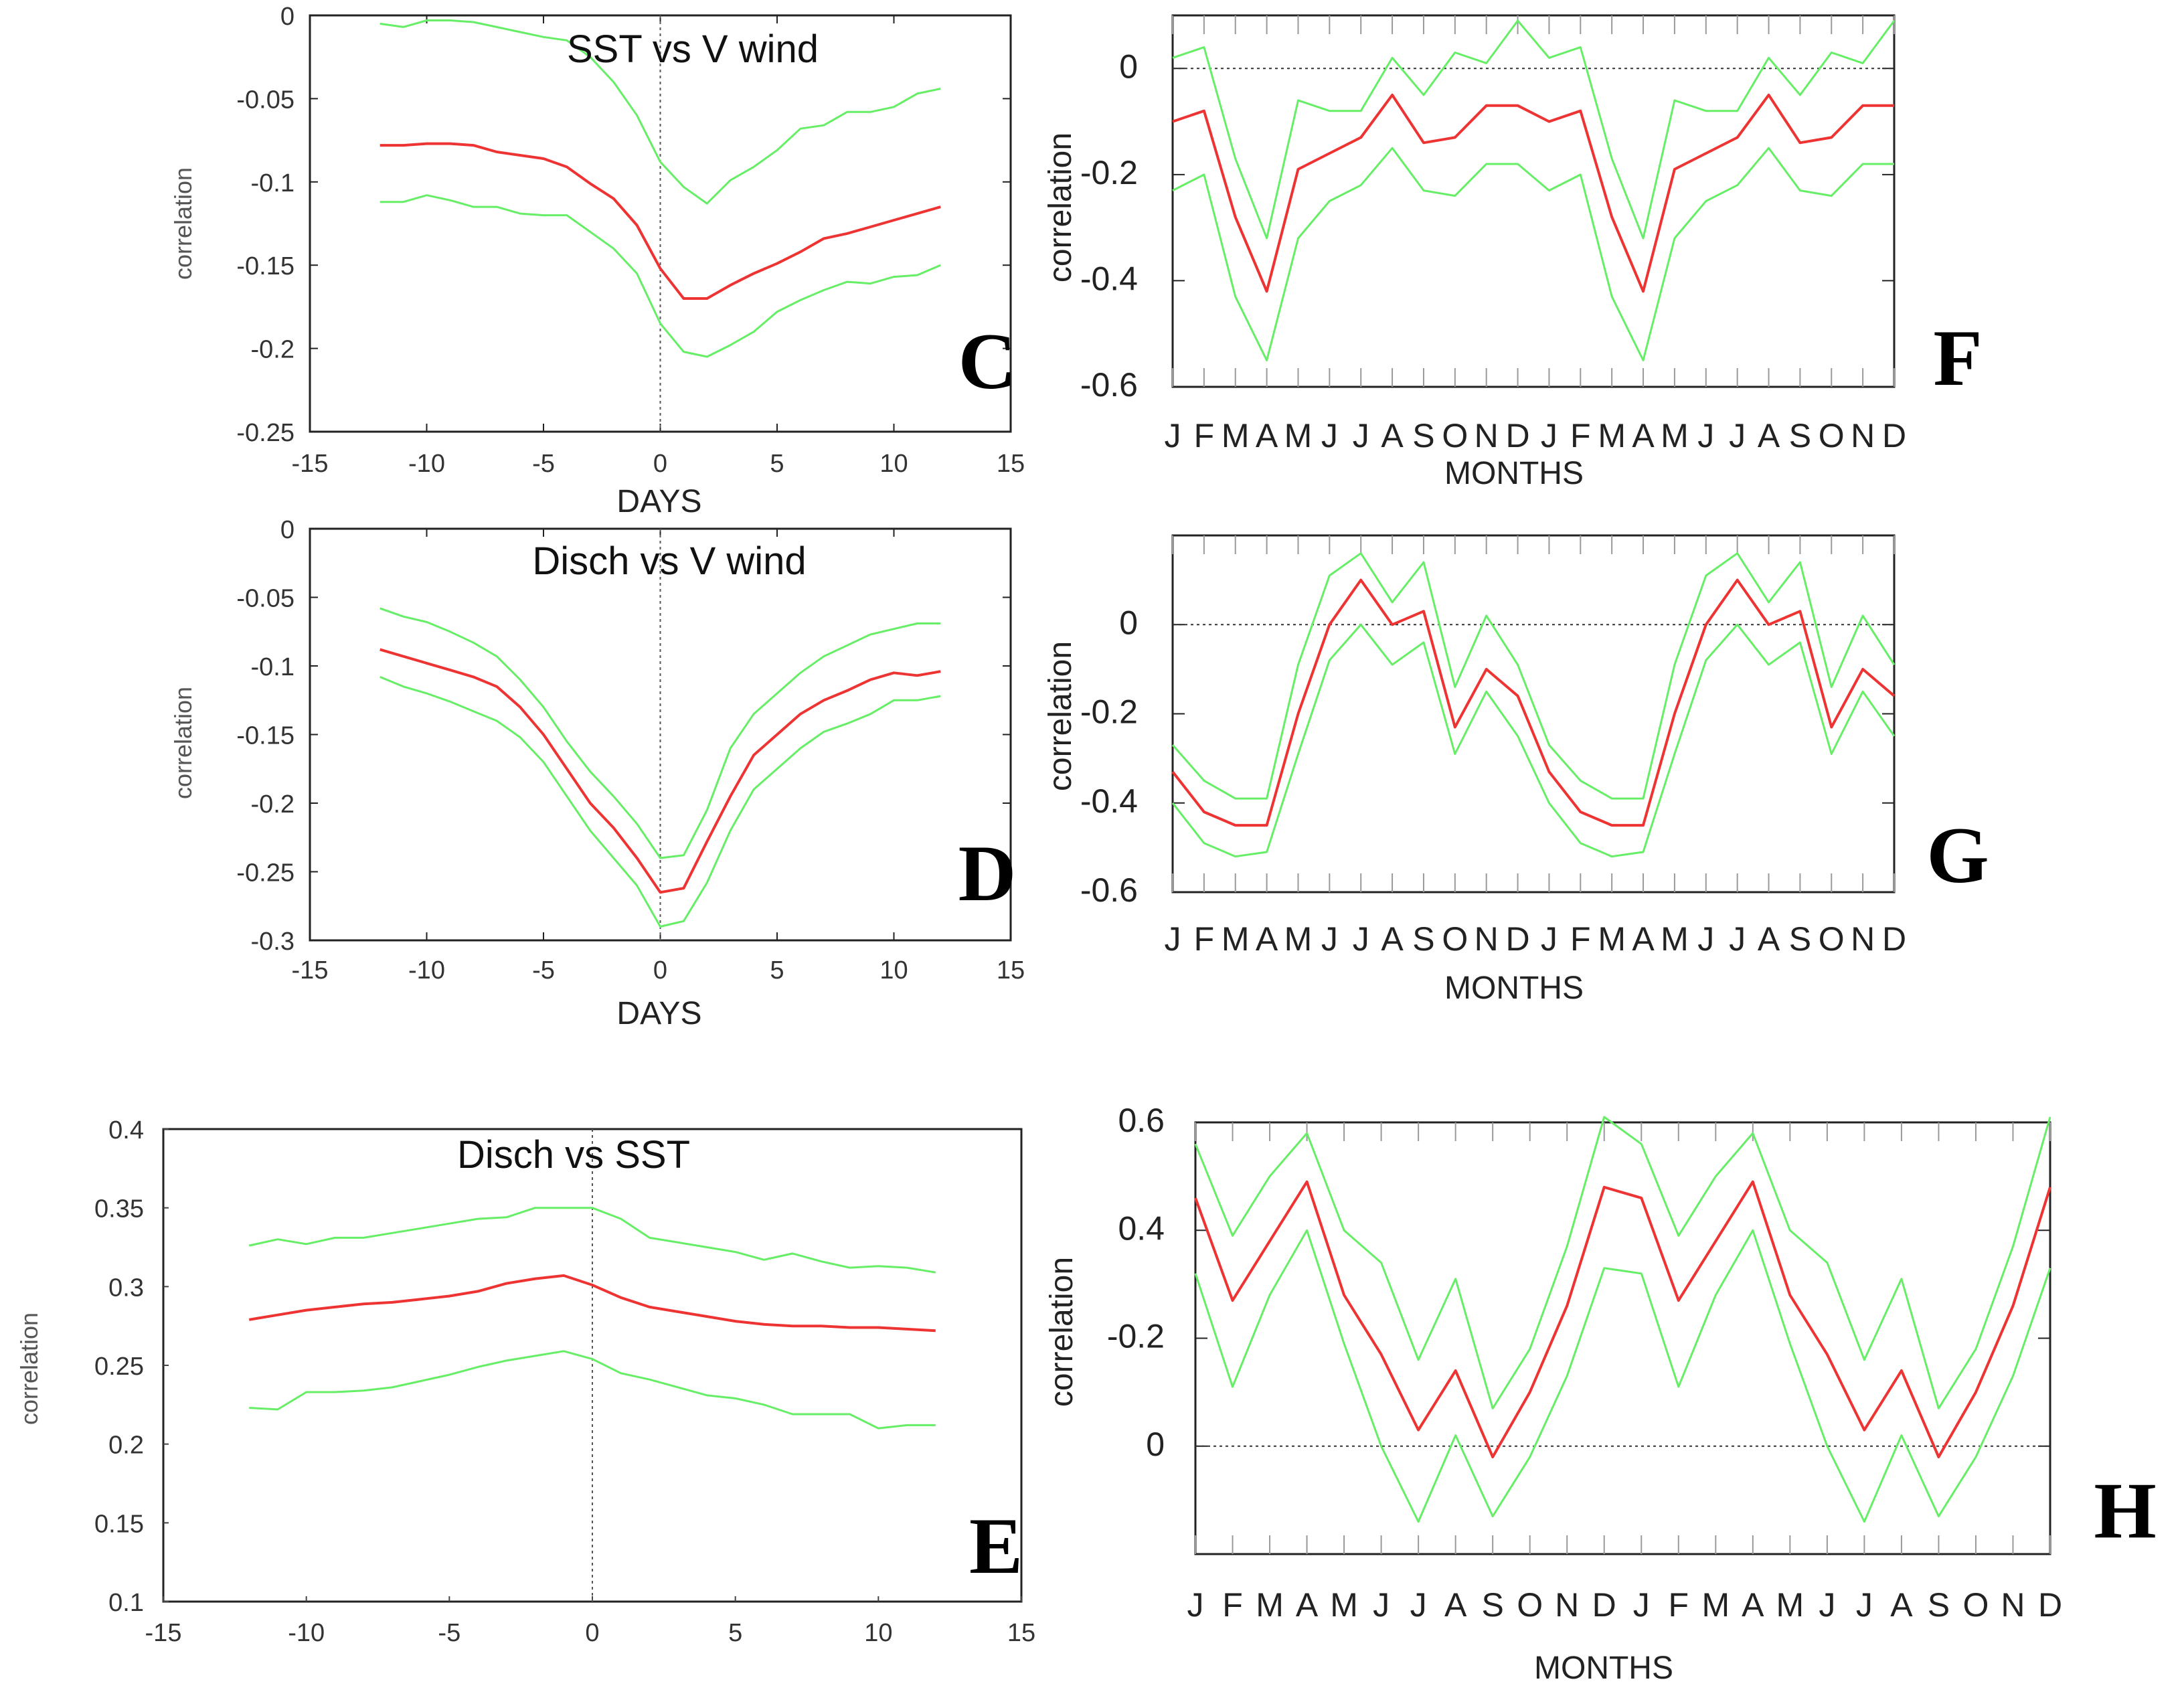  Describe the element at coordinates (1957, 855) in the screenshot. I see `panel-letter: G` at that location.